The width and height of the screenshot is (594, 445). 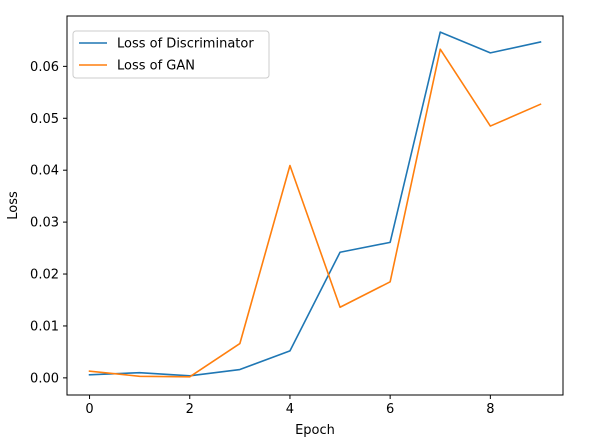 What do you see at coordinates (185, 44) in the screenshot?
I see `legend-label-1: Loss of Discriminator` at bounding box center [185, 44].